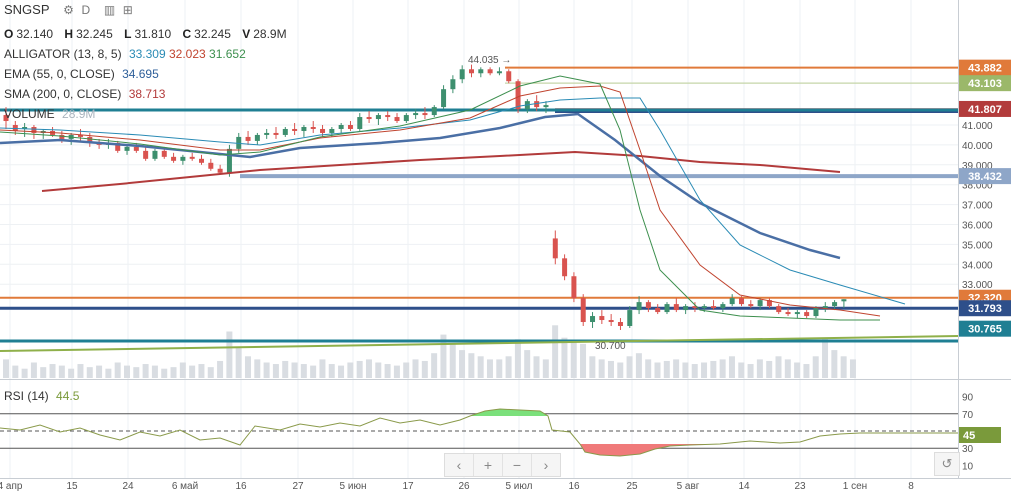 The image size is (1011, 494). I want to click on gear-icon: ⚙, so click(68, 10).